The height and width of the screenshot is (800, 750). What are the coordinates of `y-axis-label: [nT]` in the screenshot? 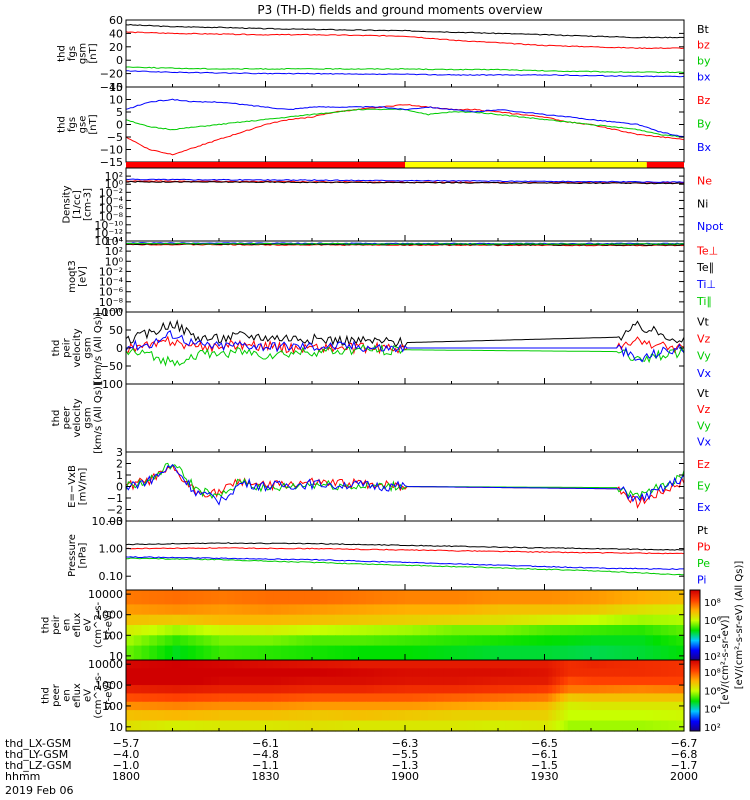 It's located at (93, 53).